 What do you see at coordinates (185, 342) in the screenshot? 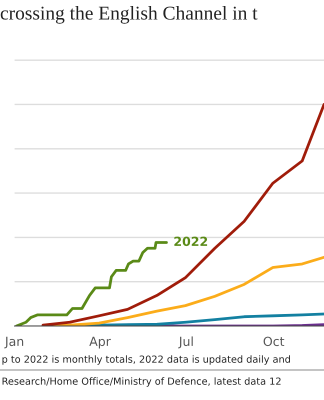
I see `x-tick-label: Jul` at bounding box center [185, 342].